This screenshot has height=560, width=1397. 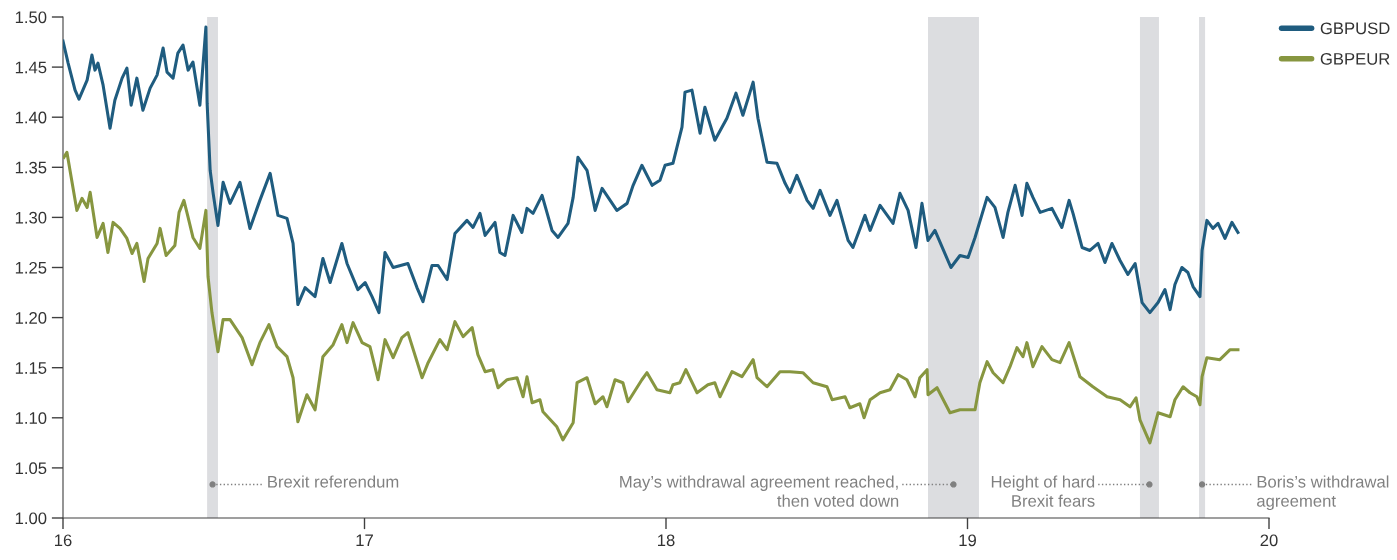 I want to click on band-label: Height of hard Brexit fears, so click(x=1043, y=491).